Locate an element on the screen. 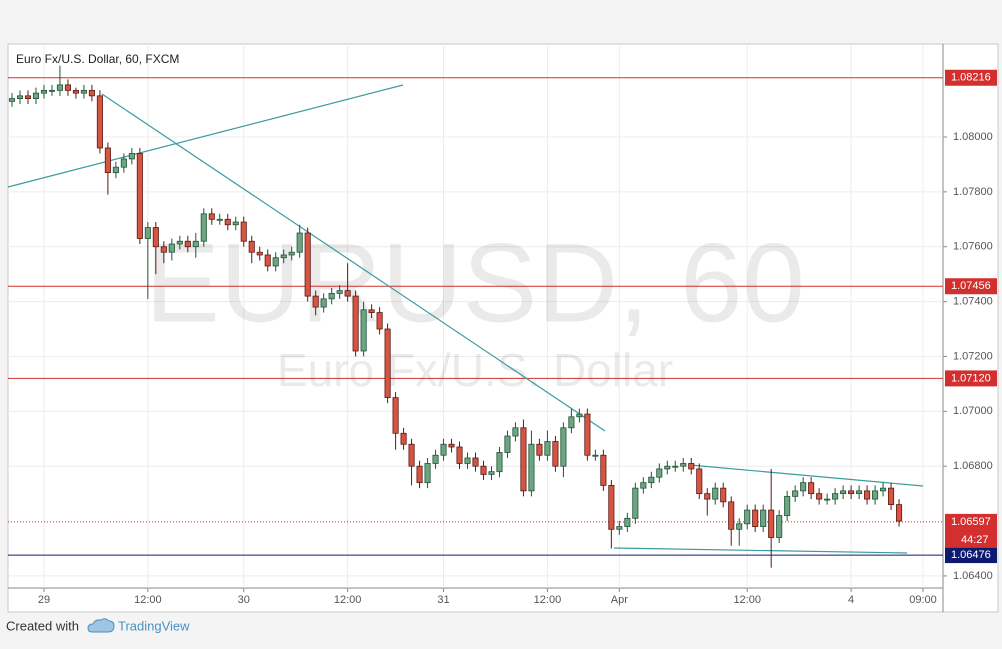 The width and height of the screenshot is (1002, 649). watermark: EURUSD, 60 is located at coordinates (475, 283).